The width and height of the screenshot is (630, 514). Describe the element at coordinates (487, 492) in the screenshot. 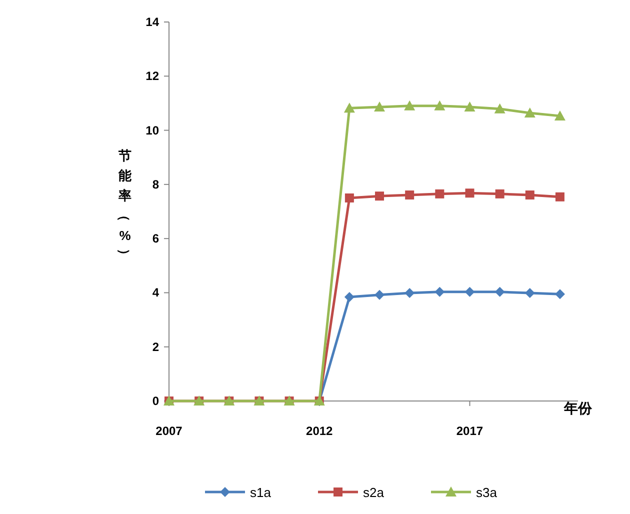

I see `legend-label: s3a` at that location.